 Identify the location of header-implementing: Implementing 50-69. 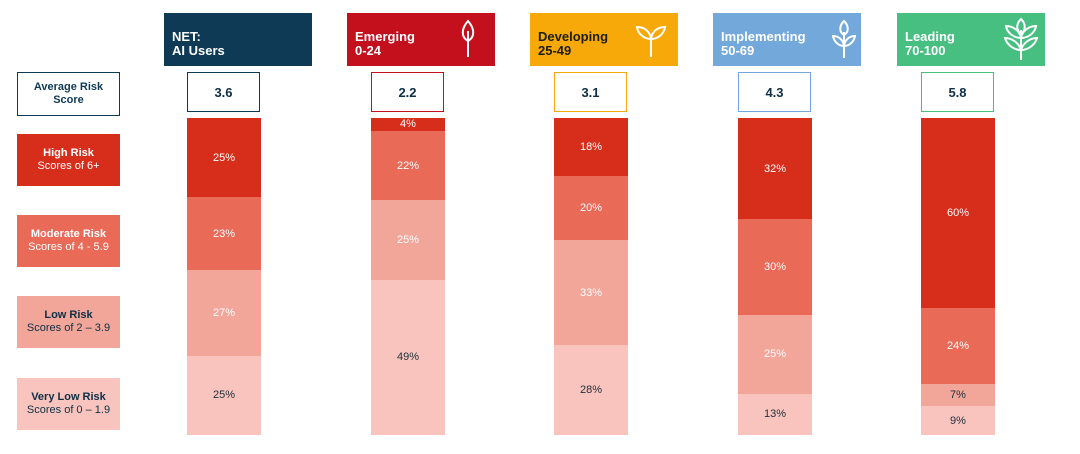
(787, 39).